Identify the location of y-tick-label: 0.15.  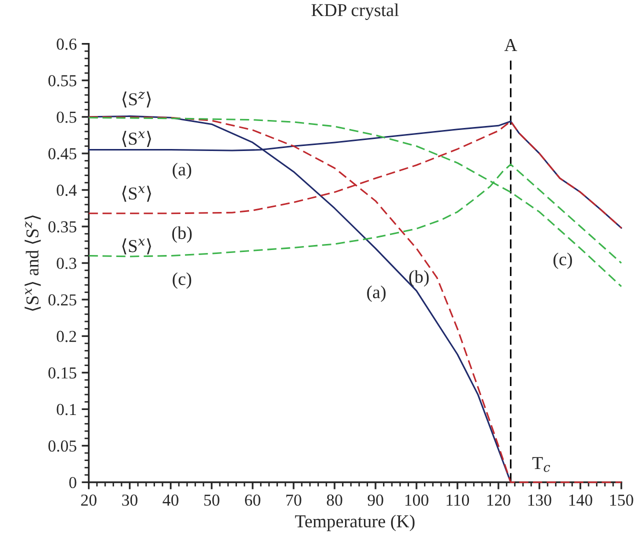
(62, 373).